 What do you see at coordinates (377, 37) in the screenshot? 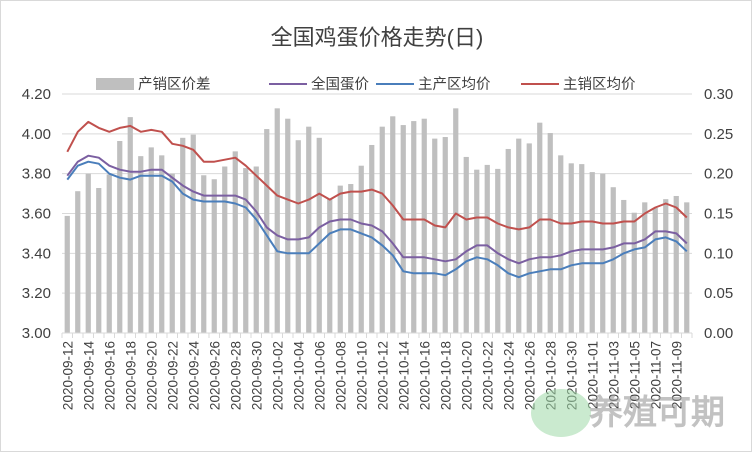
I see `chart-title: 全国鸡蛋价格走势(日)` at bounding box center [377, 37].